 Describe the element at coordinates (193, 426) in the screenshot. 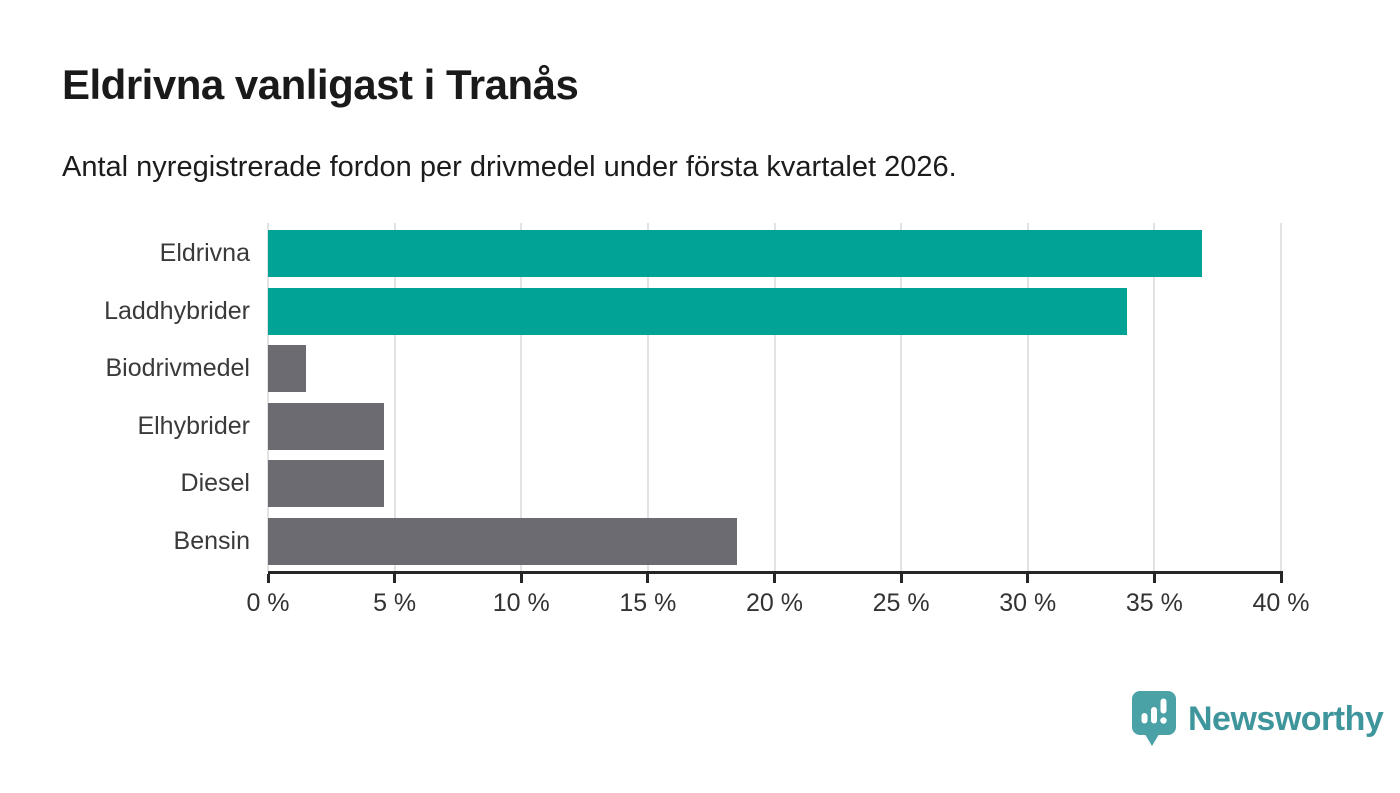

I see `category-label-elhybrider: Elhybrider` at that location.